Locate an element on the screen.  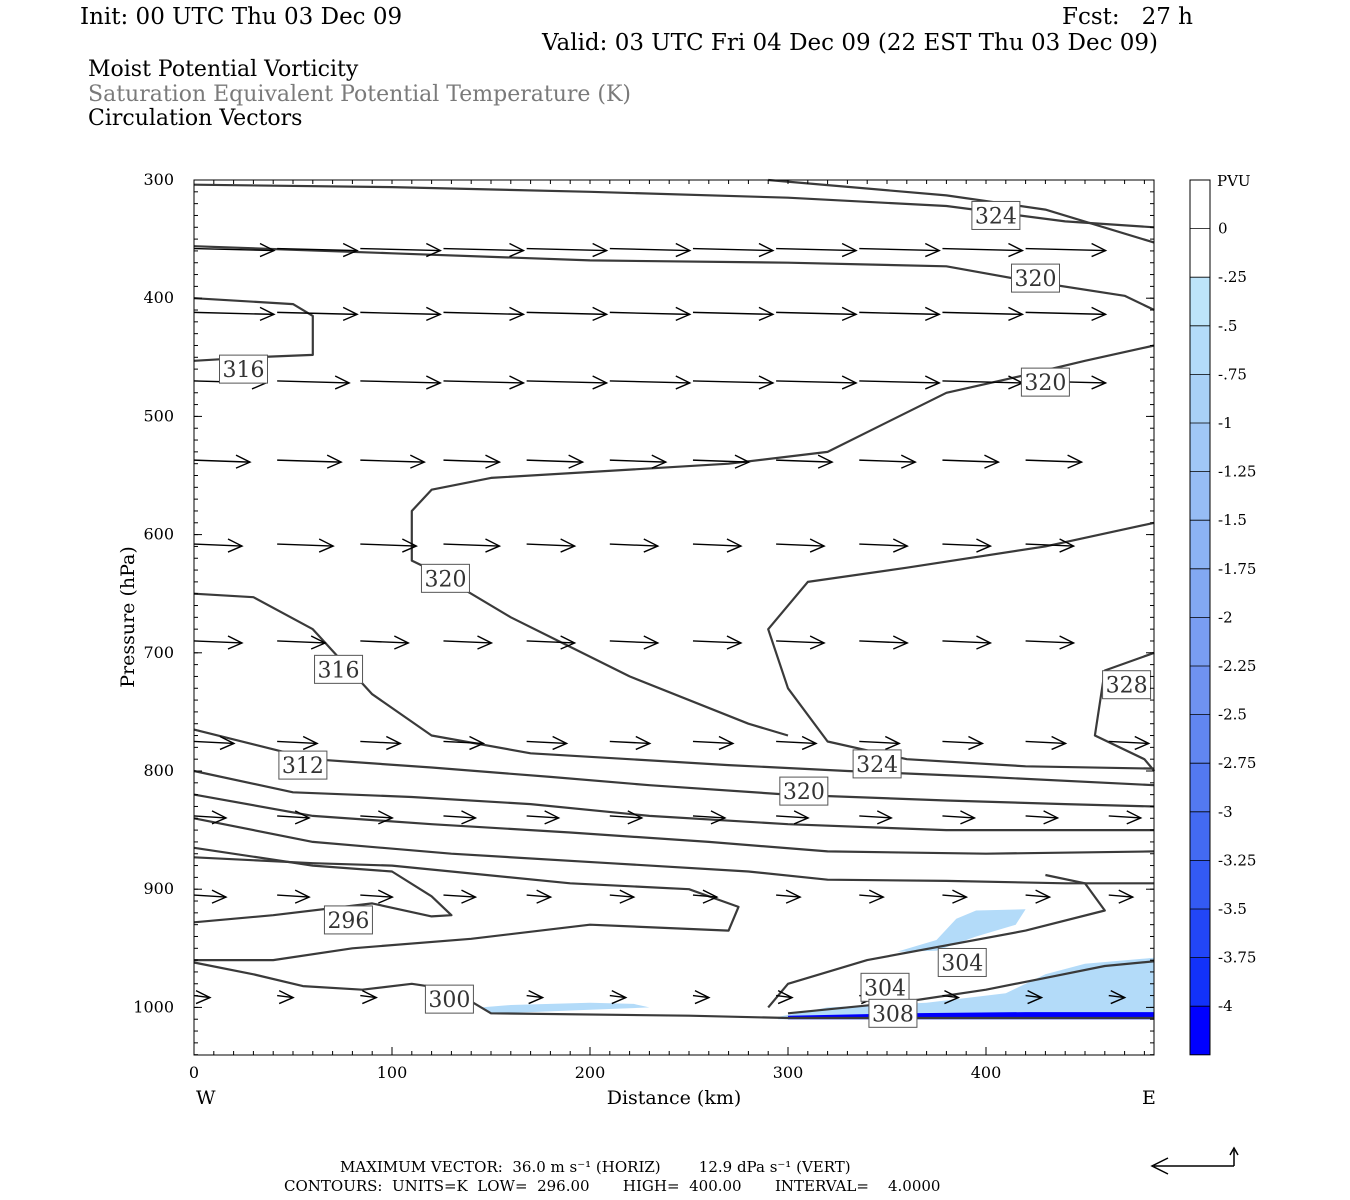
y-tick-label: 300 is located at coordinates (158, 179).